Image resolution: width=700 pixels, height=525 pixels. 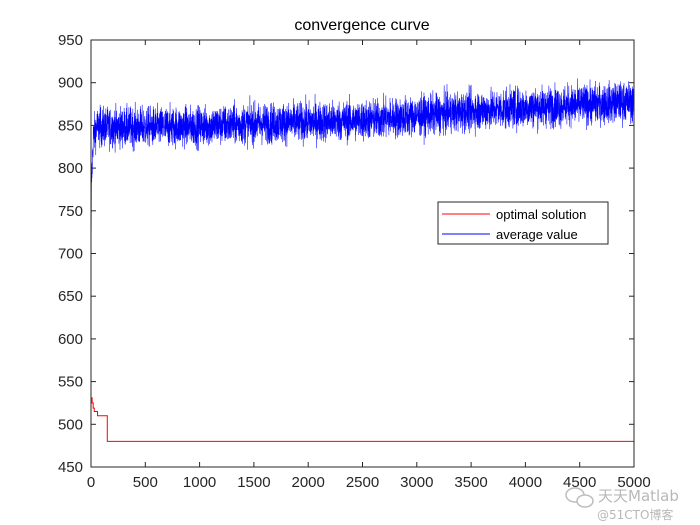 I want to click on series-optimal-solution, so click(x=362, y=419).